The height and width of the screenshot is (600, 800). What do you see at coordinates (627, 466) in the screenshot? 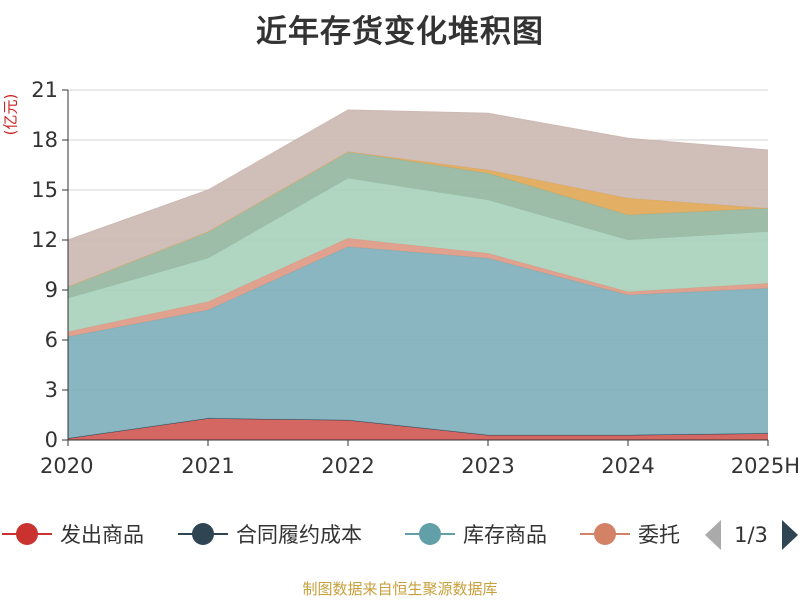
I see `x-tick-label: 2024` at bounding box center [627, 466].